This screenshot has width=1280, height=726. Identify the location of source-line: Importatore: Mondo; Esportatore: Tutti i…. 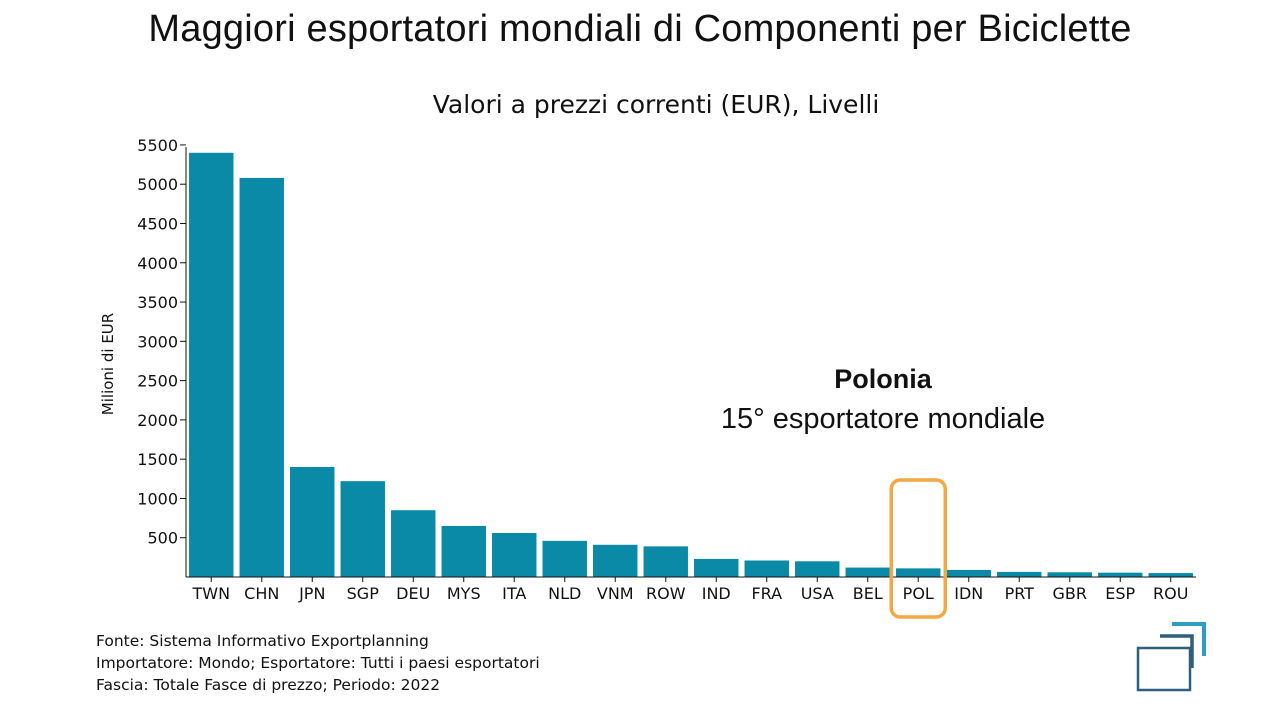
(318, 663).